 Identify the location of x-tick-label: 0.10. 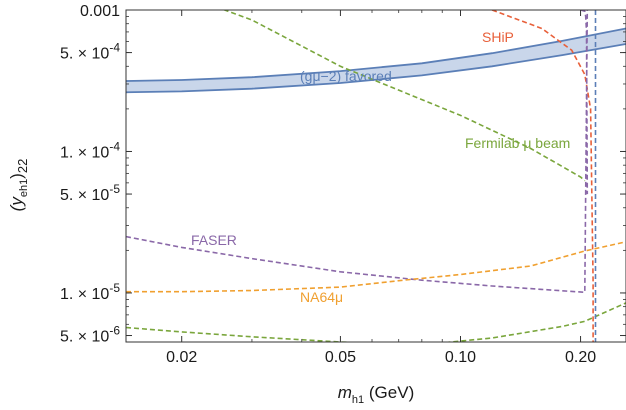
(460, 357).